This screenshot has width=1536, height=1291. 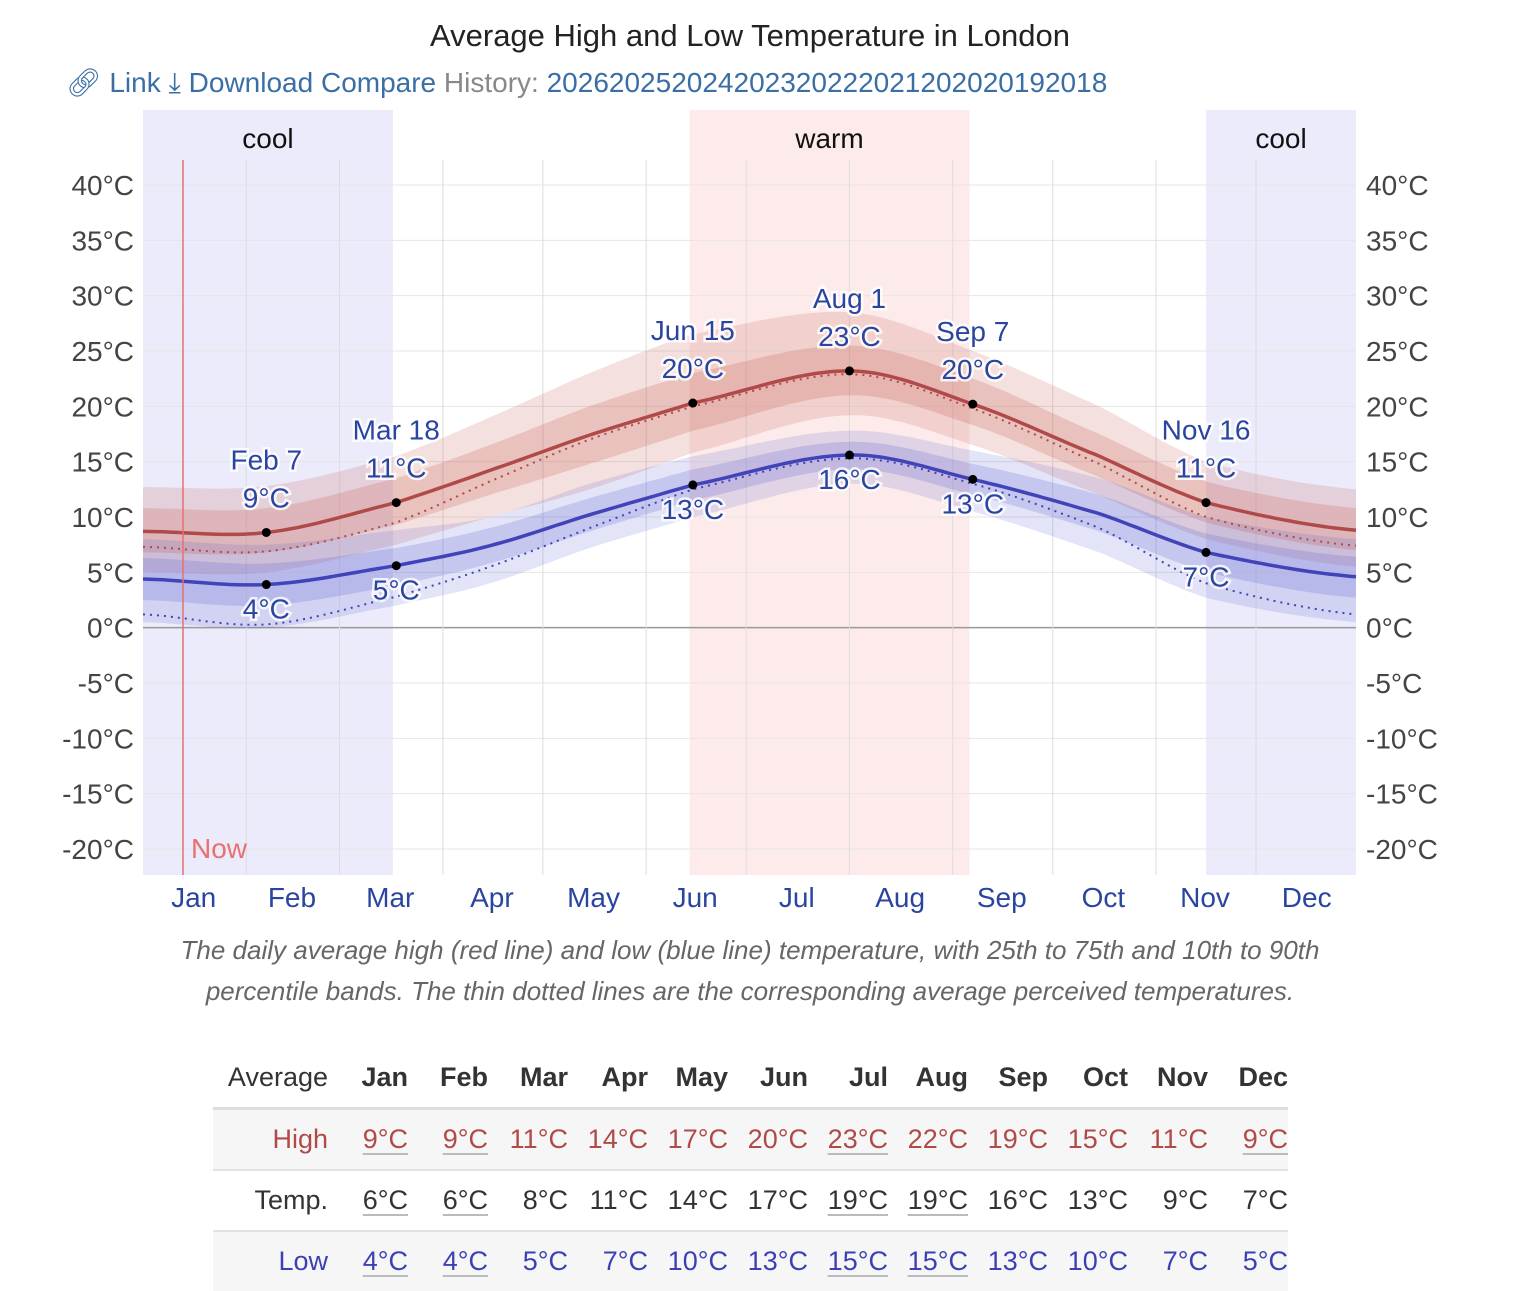 What do you see at coordinates (1013, 82) in the screenshot?
I see `history-year-2019: 2019` at bounding box center [1013, 82].